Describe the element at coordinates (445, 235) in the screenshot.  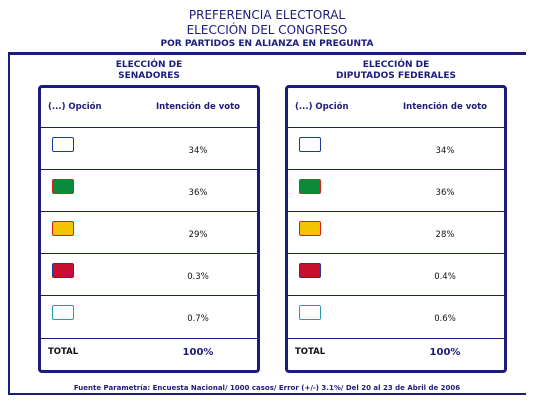
I see `vote-value: 28%` at that location.